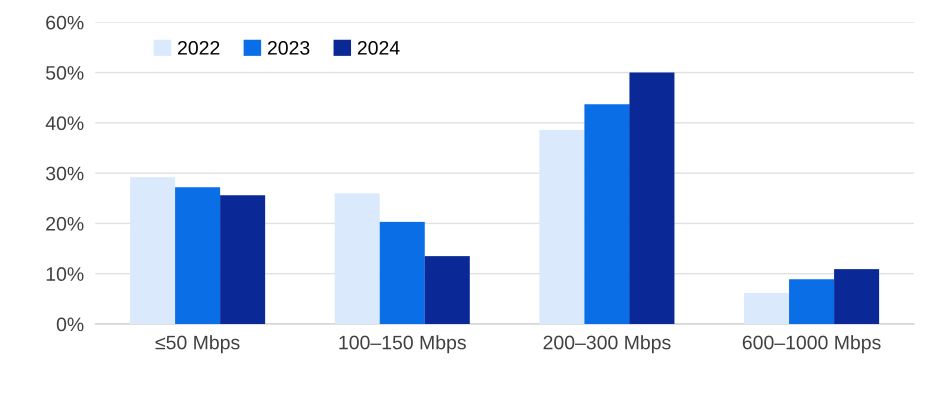  What do you see at coordinates (198, 344) in the screenshot?
I see `x-tick-label: ≤50 Mbps` at bounding box center [198, 344].